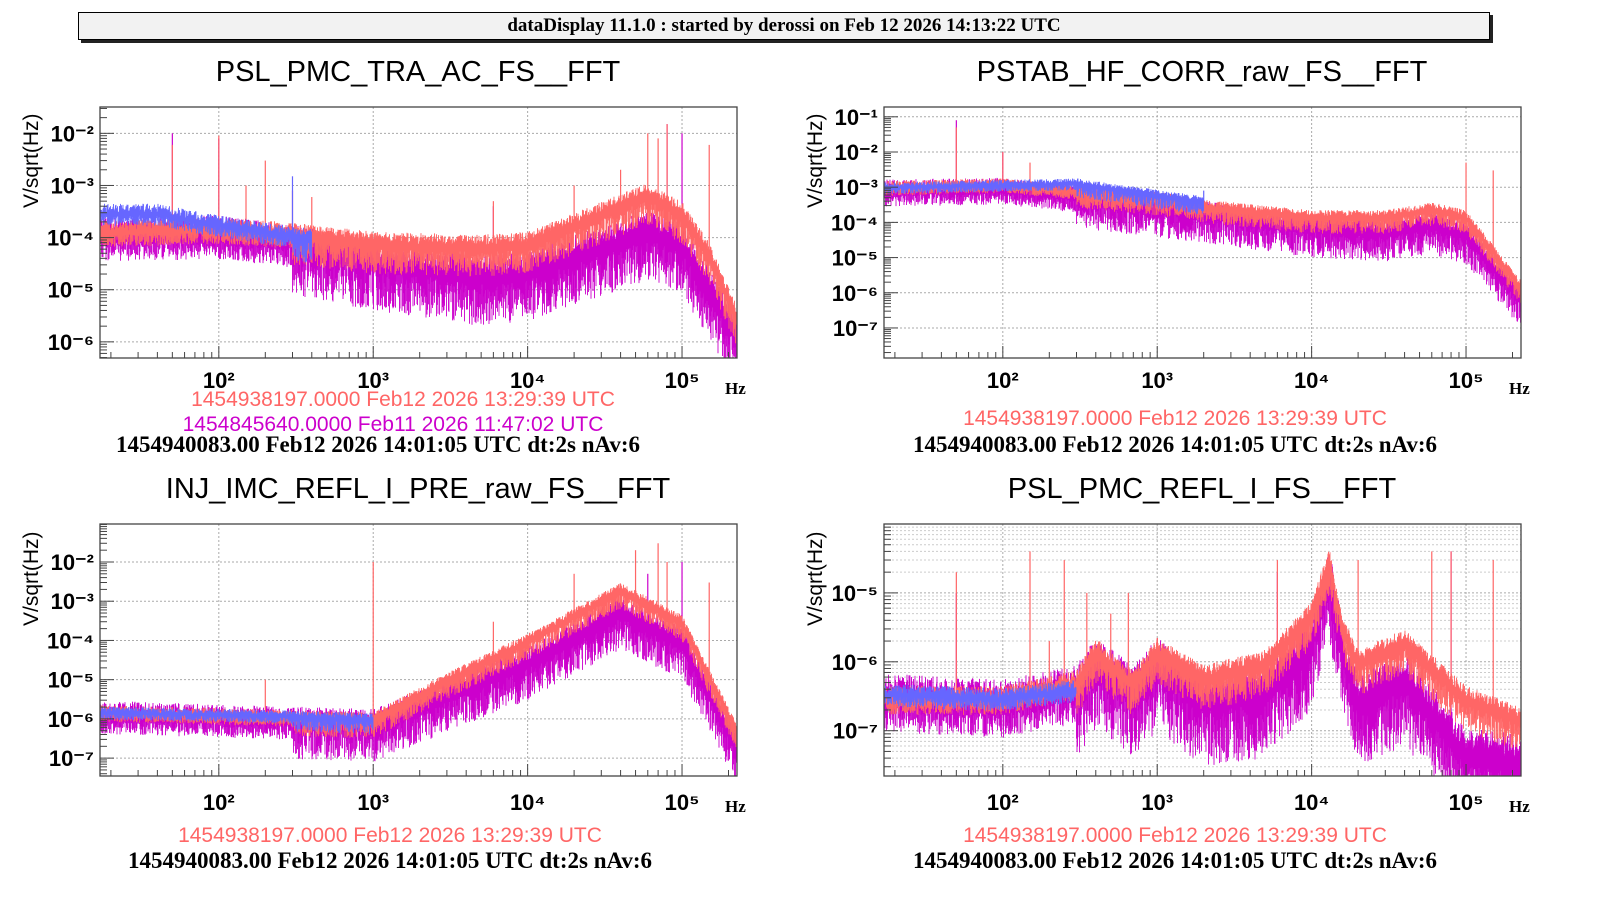  I want to click on plot-title: PSL_PMC_REFL_I_FS__FFT, so click(1202, 489).